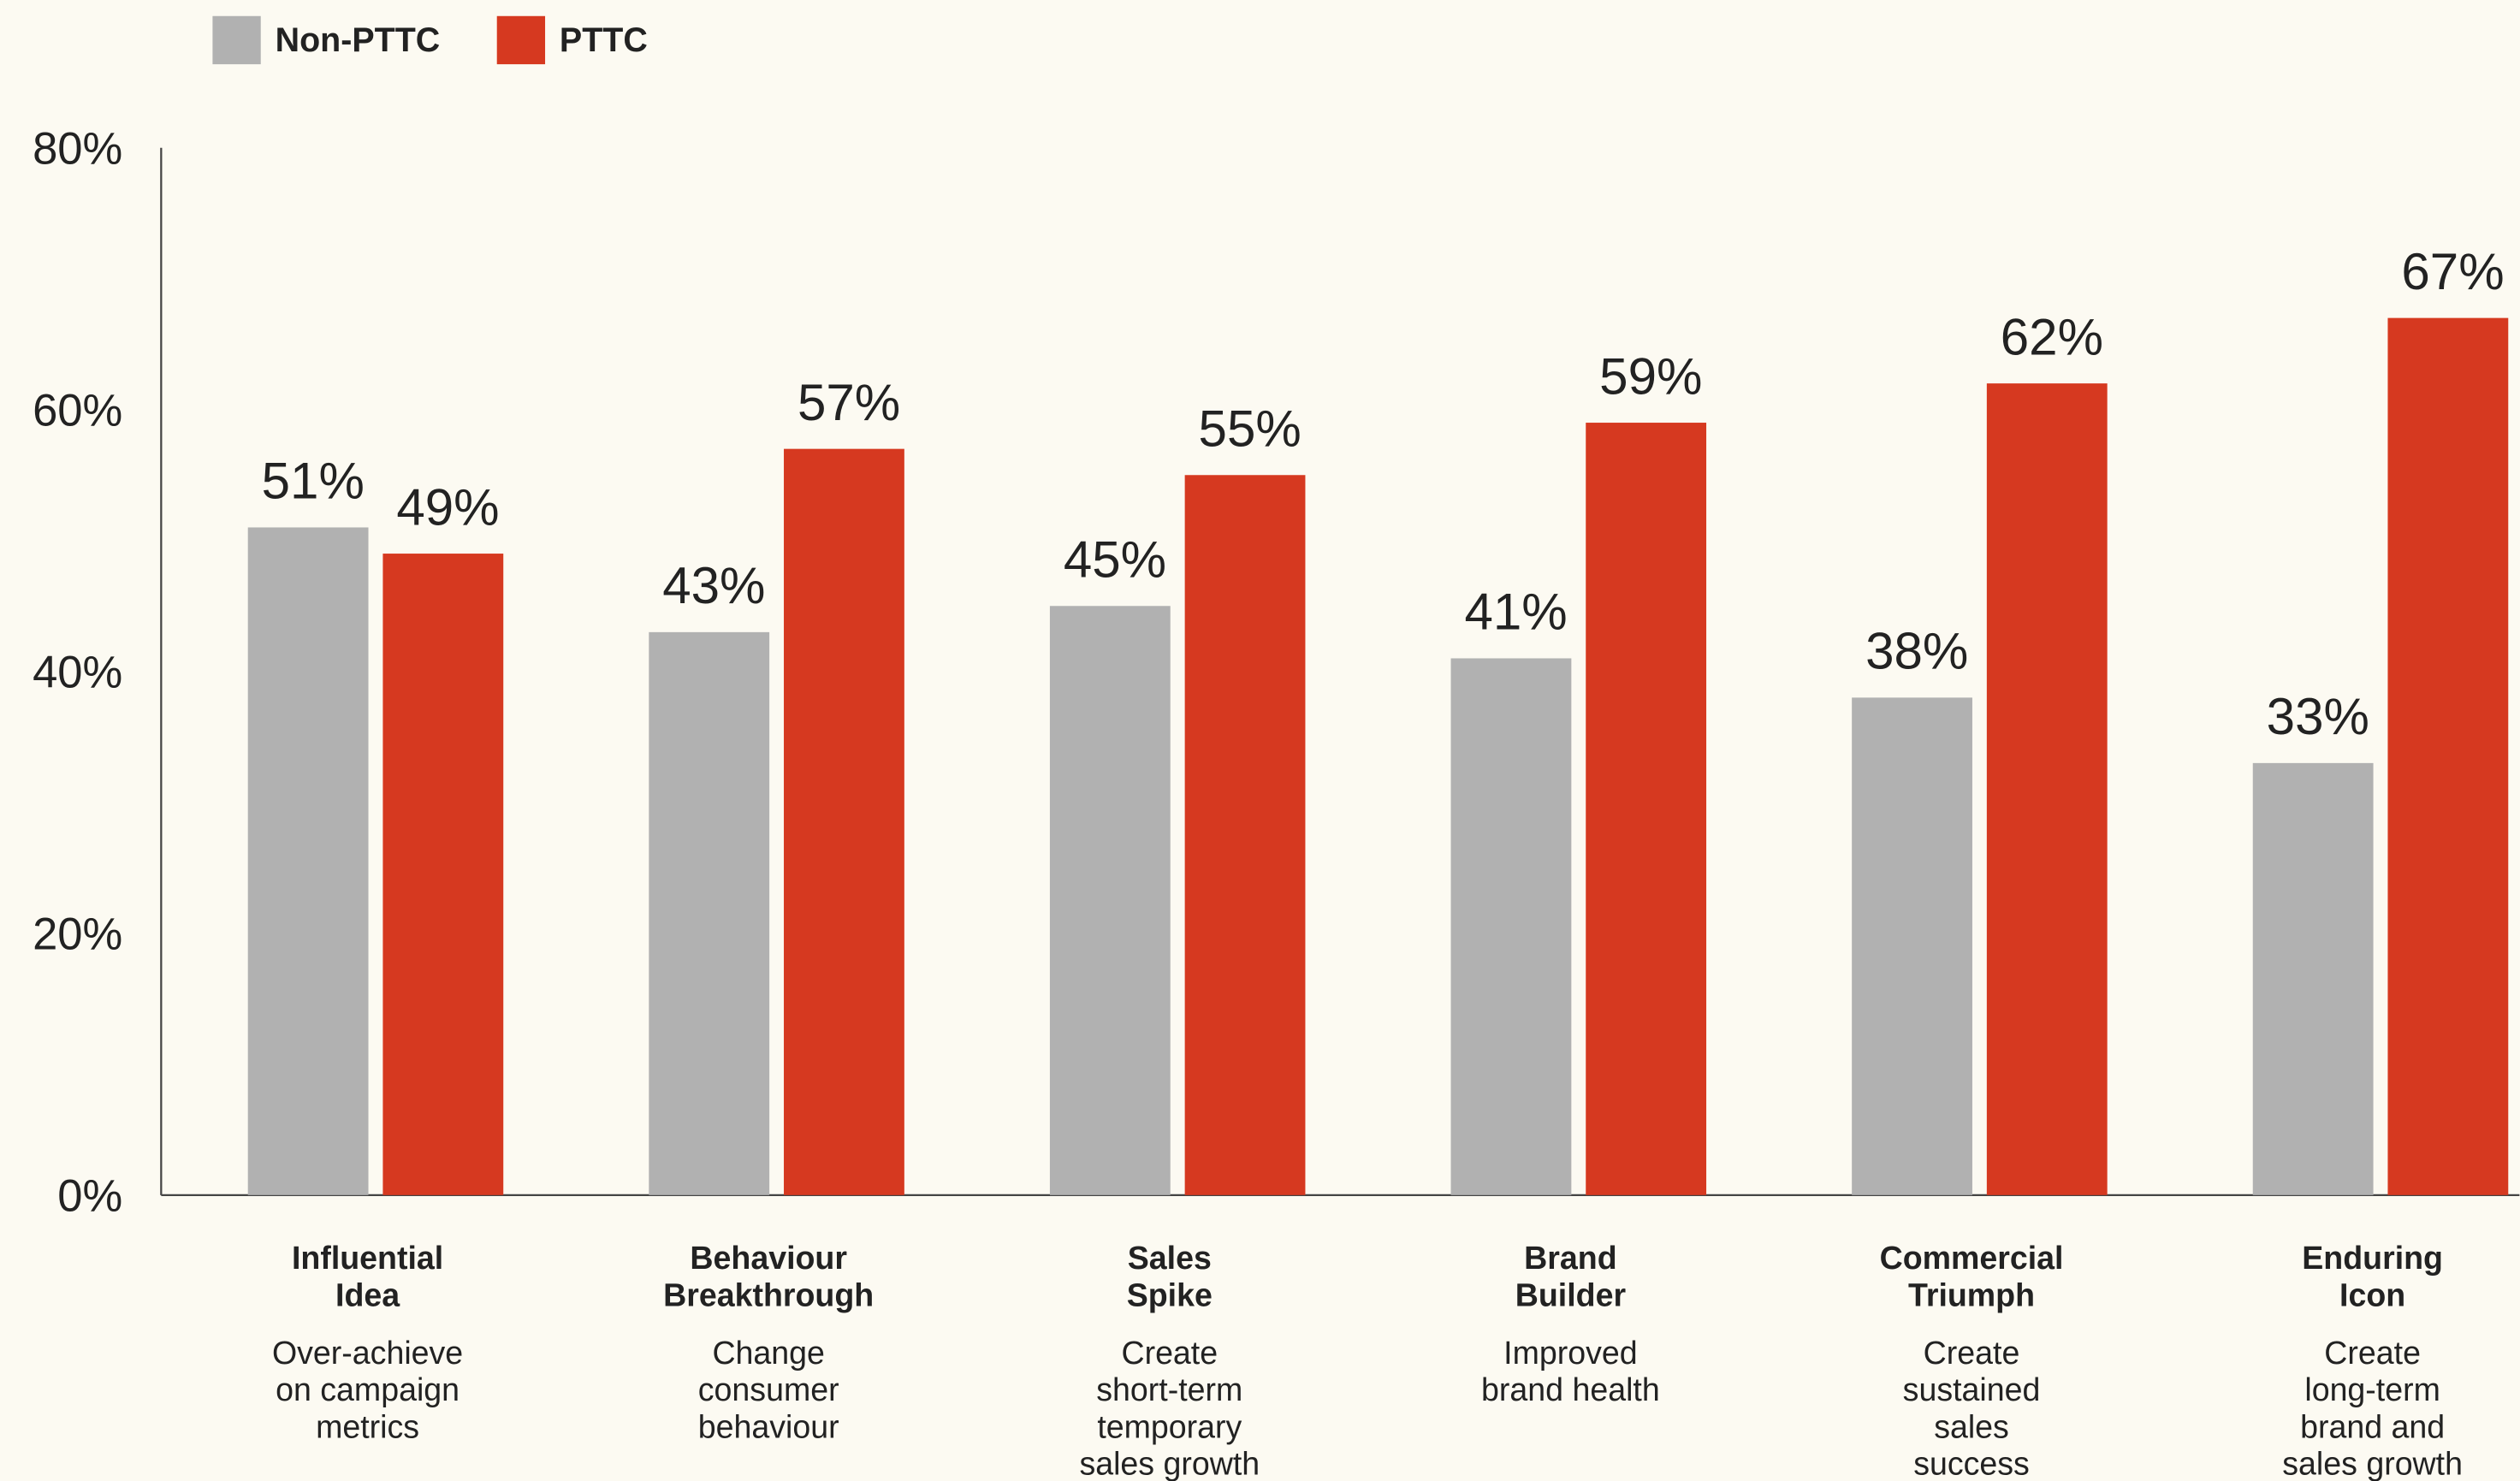 The width and height of the screenshot is (2520, 1481). I want to click on x-tick-label: Breakthrough, so click(768, 1294).